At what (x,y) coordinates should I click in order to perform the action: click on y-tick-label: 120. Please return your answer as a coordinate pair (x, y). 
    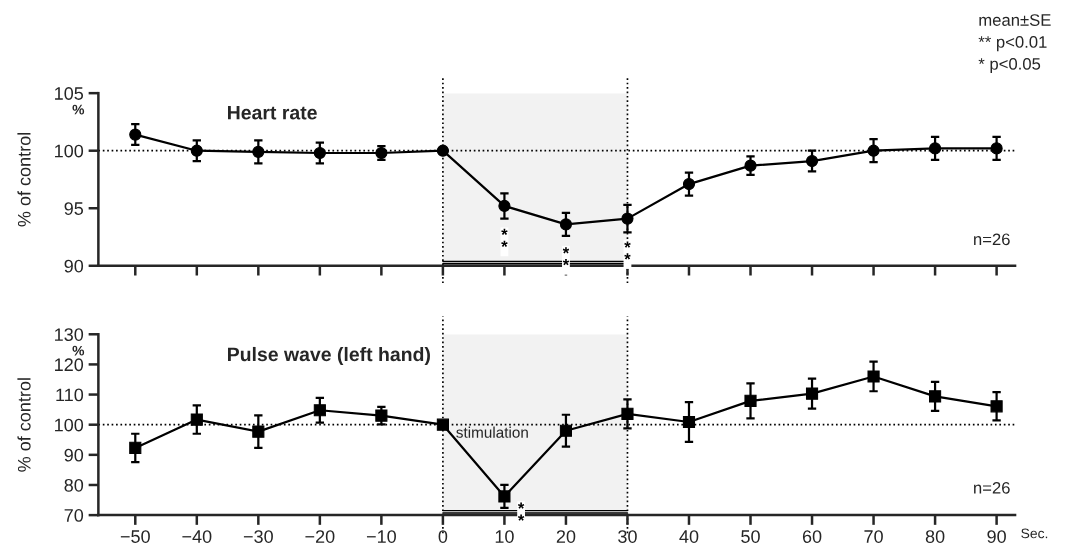
    Looking at the image, I should click on (69, 365).